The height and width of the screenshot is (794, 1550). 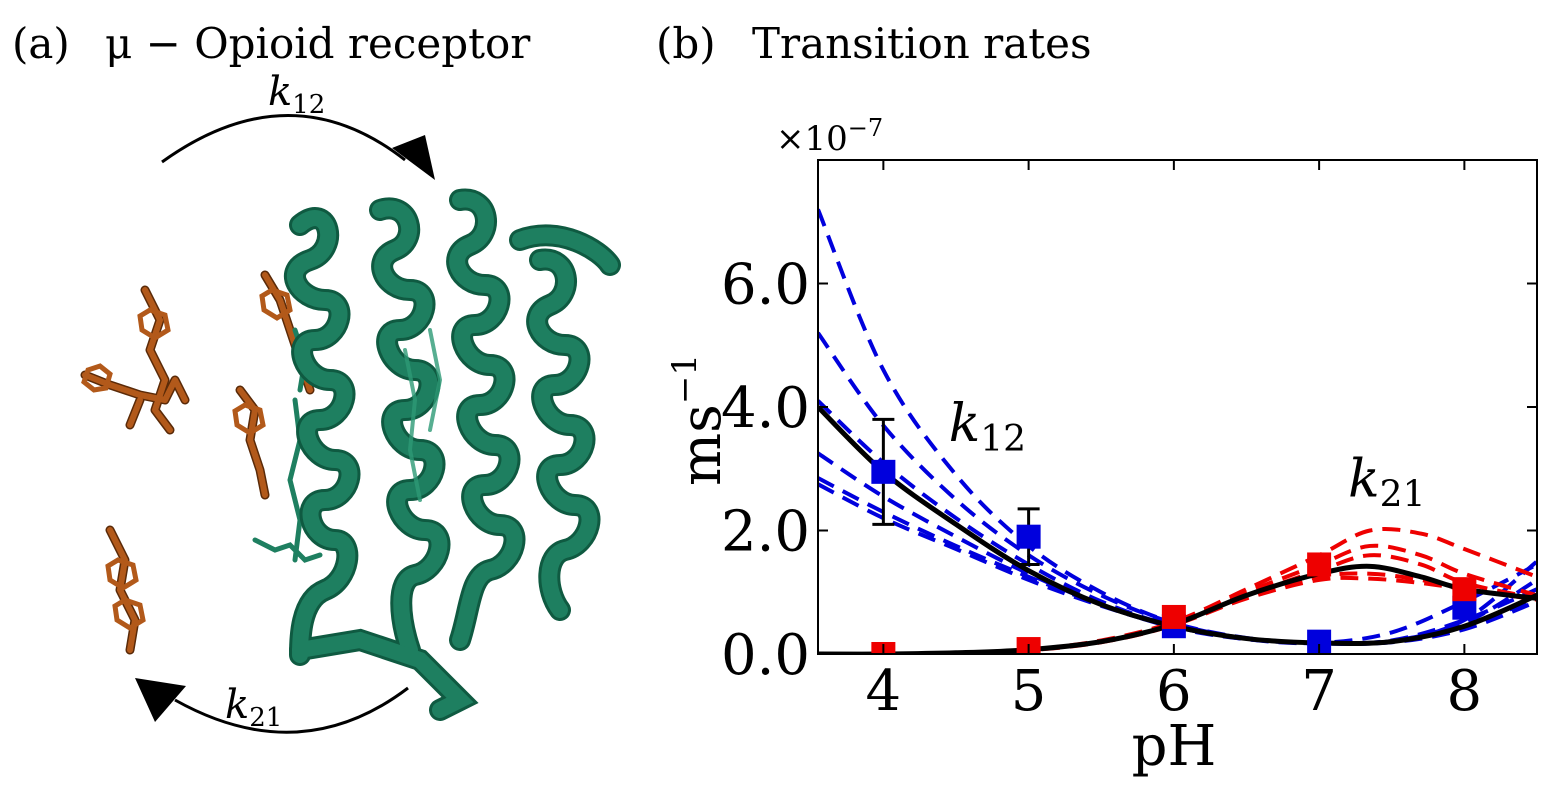 What do you see at coordinates (965, 424) in the screenshot?
I see `annotation-main-0: k` at bounding box center [965, 424].